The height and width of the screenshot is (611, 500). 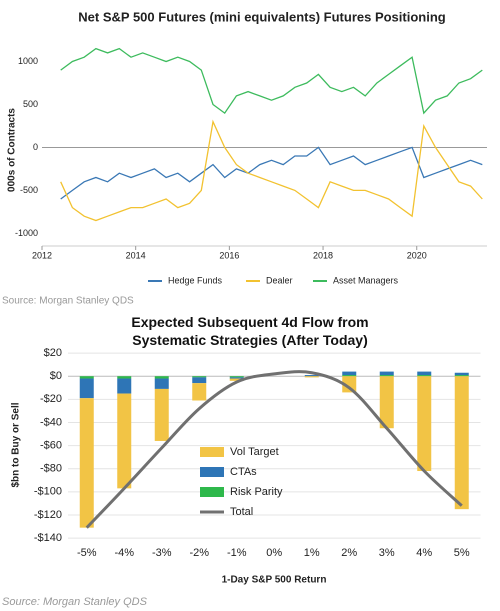 I want to click on legend-label: CTAs, so click(x=243, y=472).